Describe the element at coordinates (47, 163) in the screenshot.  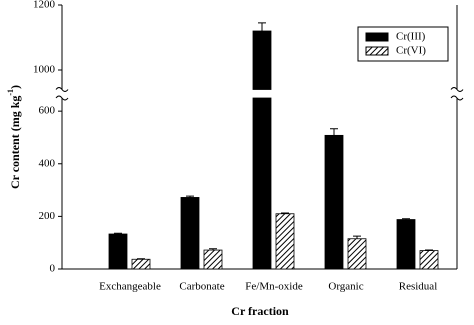
I see `y-tick-label: 400` at that location.